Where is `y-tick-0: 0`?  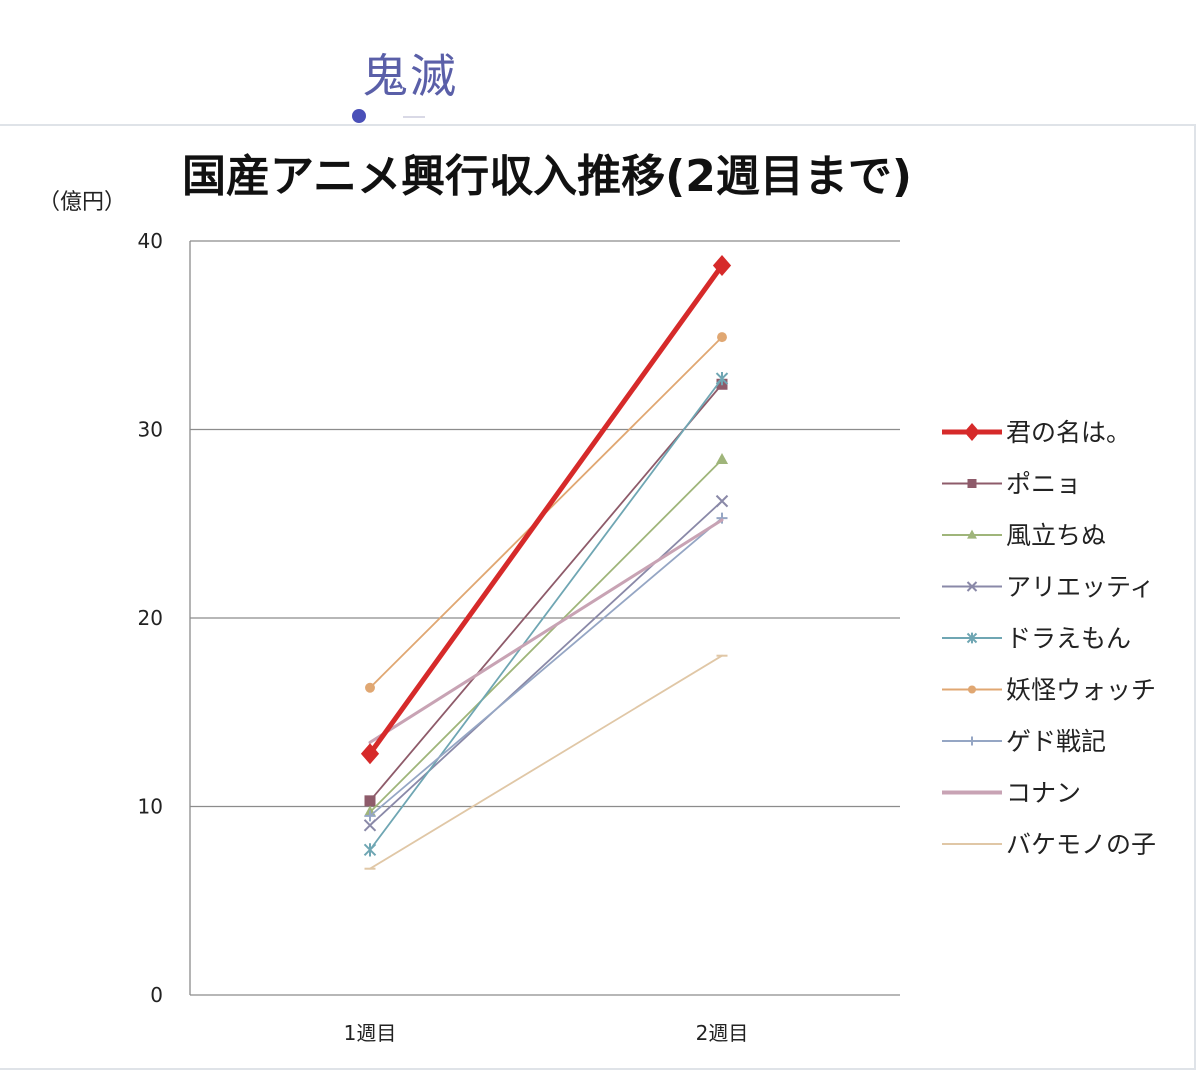
y-tick-0: 0 is located at coordinates (156, 995).